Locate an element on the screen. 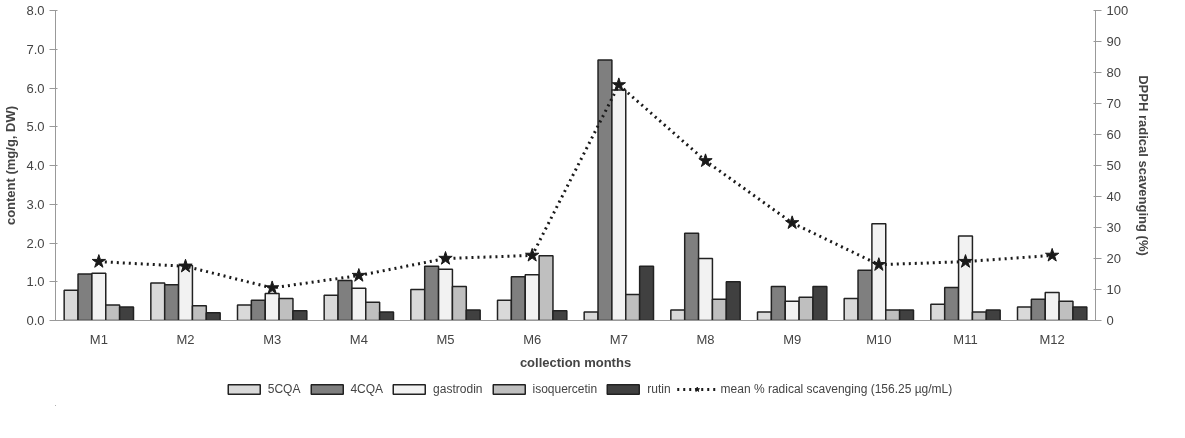 This screenshot has height=438, width=1185. x-tick-label: M6 is located at coordinates (532, 339).